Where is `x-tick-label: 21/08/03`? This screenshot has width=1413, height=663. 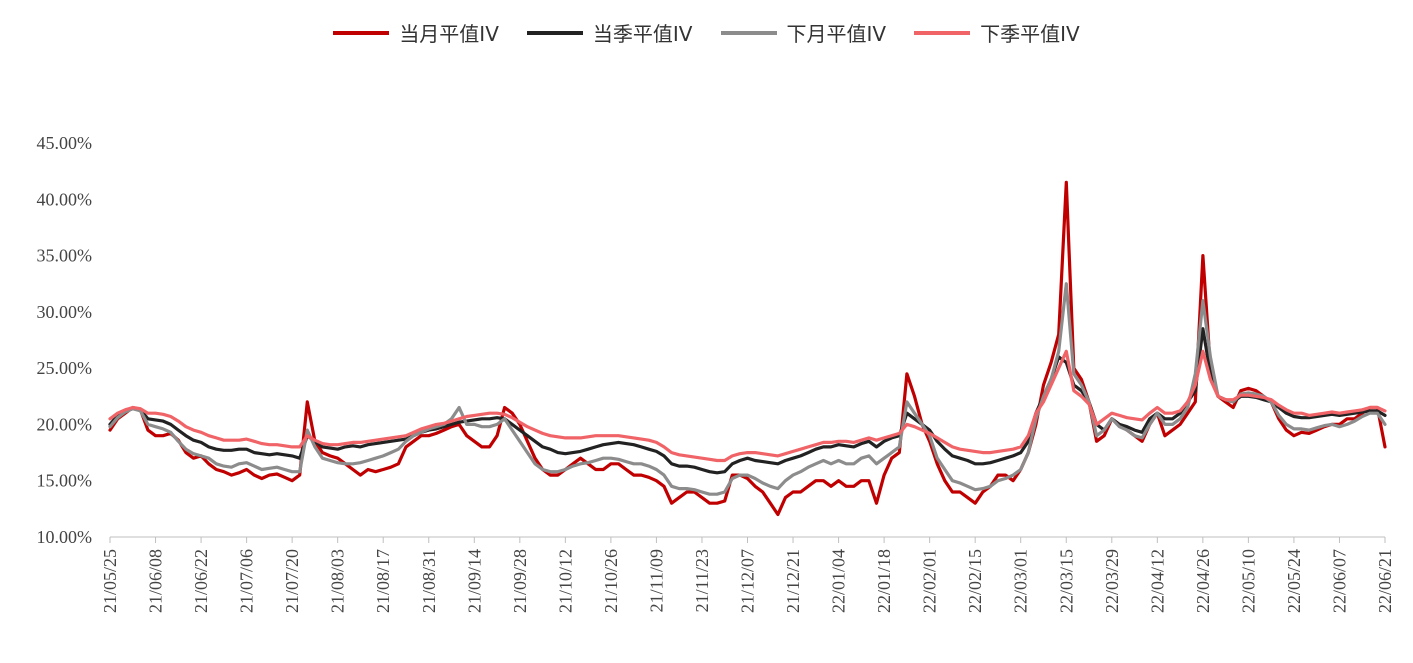
x-tick-label: 21/08/03 is located at coordinates (338, 581).